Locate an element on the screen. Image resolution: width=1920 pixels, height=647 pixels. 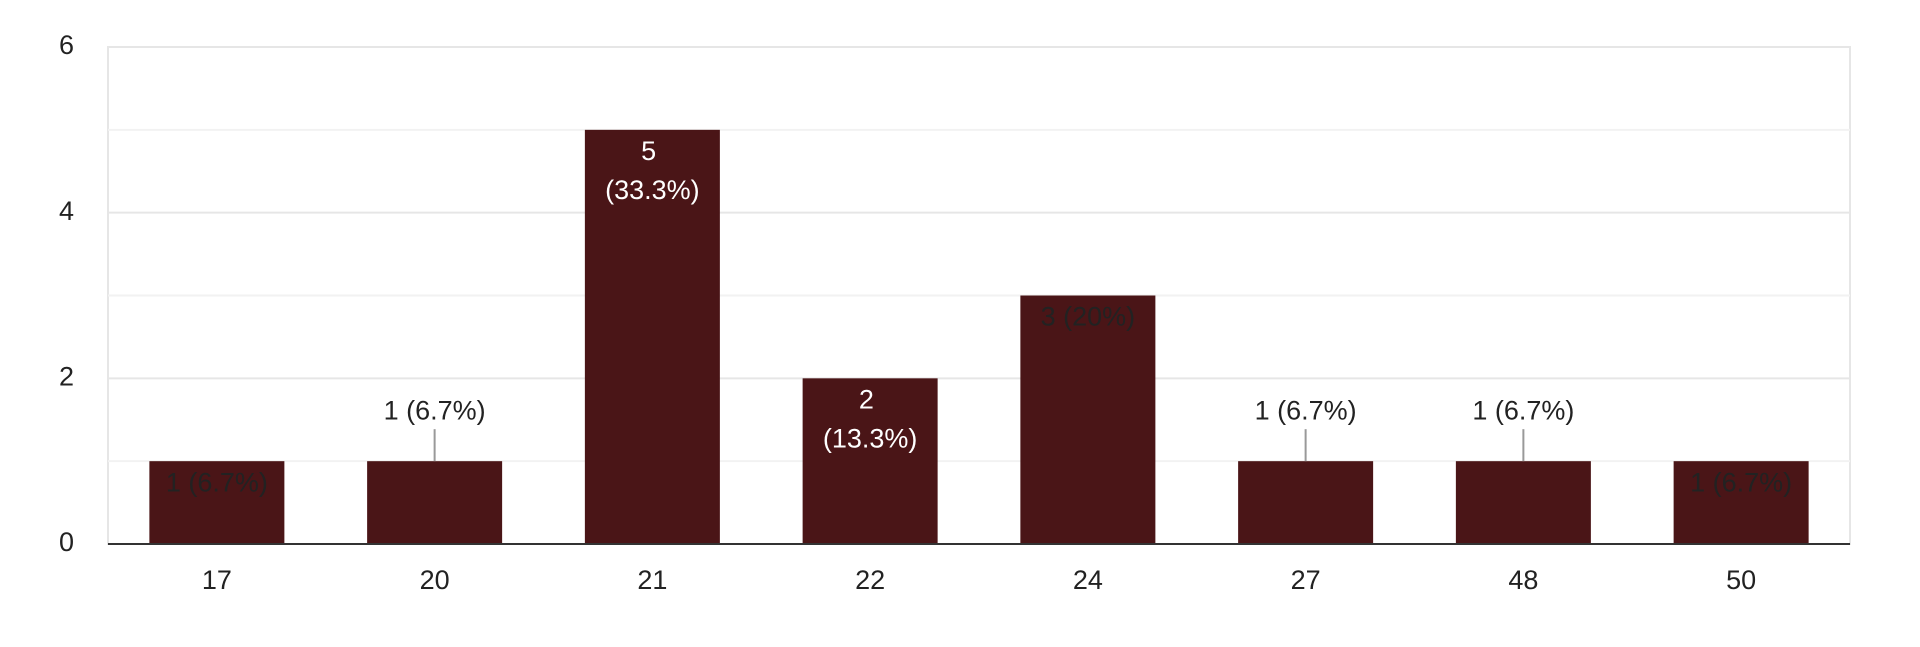
x-tick-label: 50 is located at coordinates (1741, 580).